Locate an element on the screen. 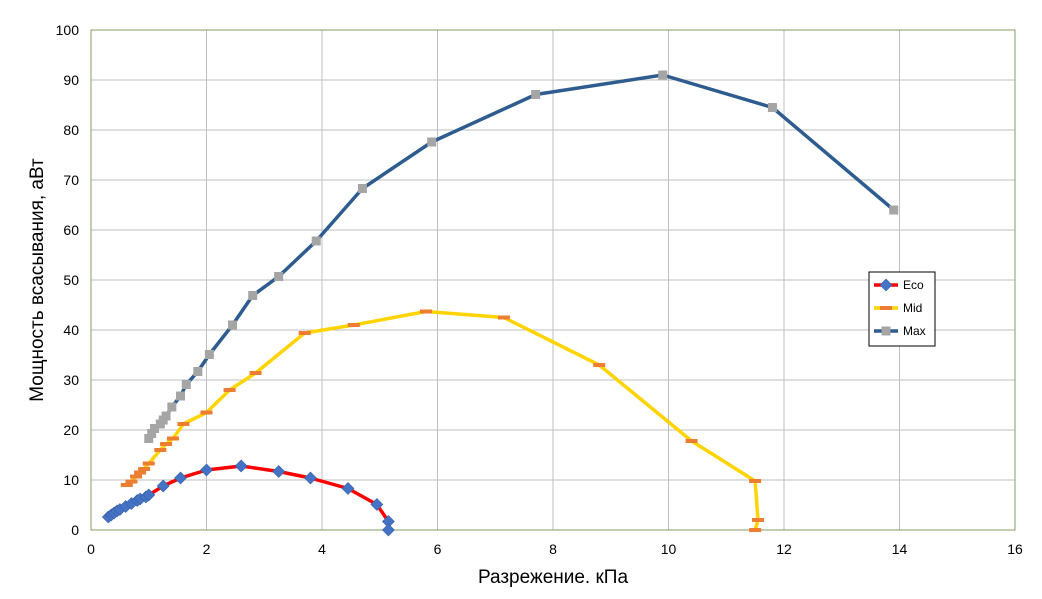 The height and width of the screenshot is (599, 1042). y-tick-label: 10 is located at coordinates (71, 480).